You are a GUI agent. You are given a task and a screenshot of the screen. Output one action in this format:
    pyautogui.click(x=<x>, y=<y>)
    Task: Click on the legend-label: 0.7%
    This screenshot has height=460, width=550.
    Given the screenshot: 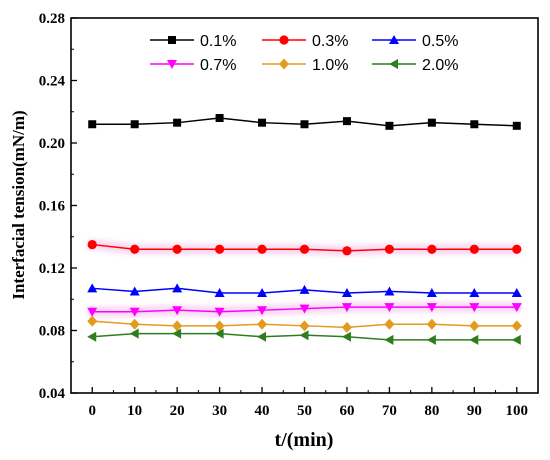 What is the action you would take?
    pyautogui.click(x=218, y=65)
    